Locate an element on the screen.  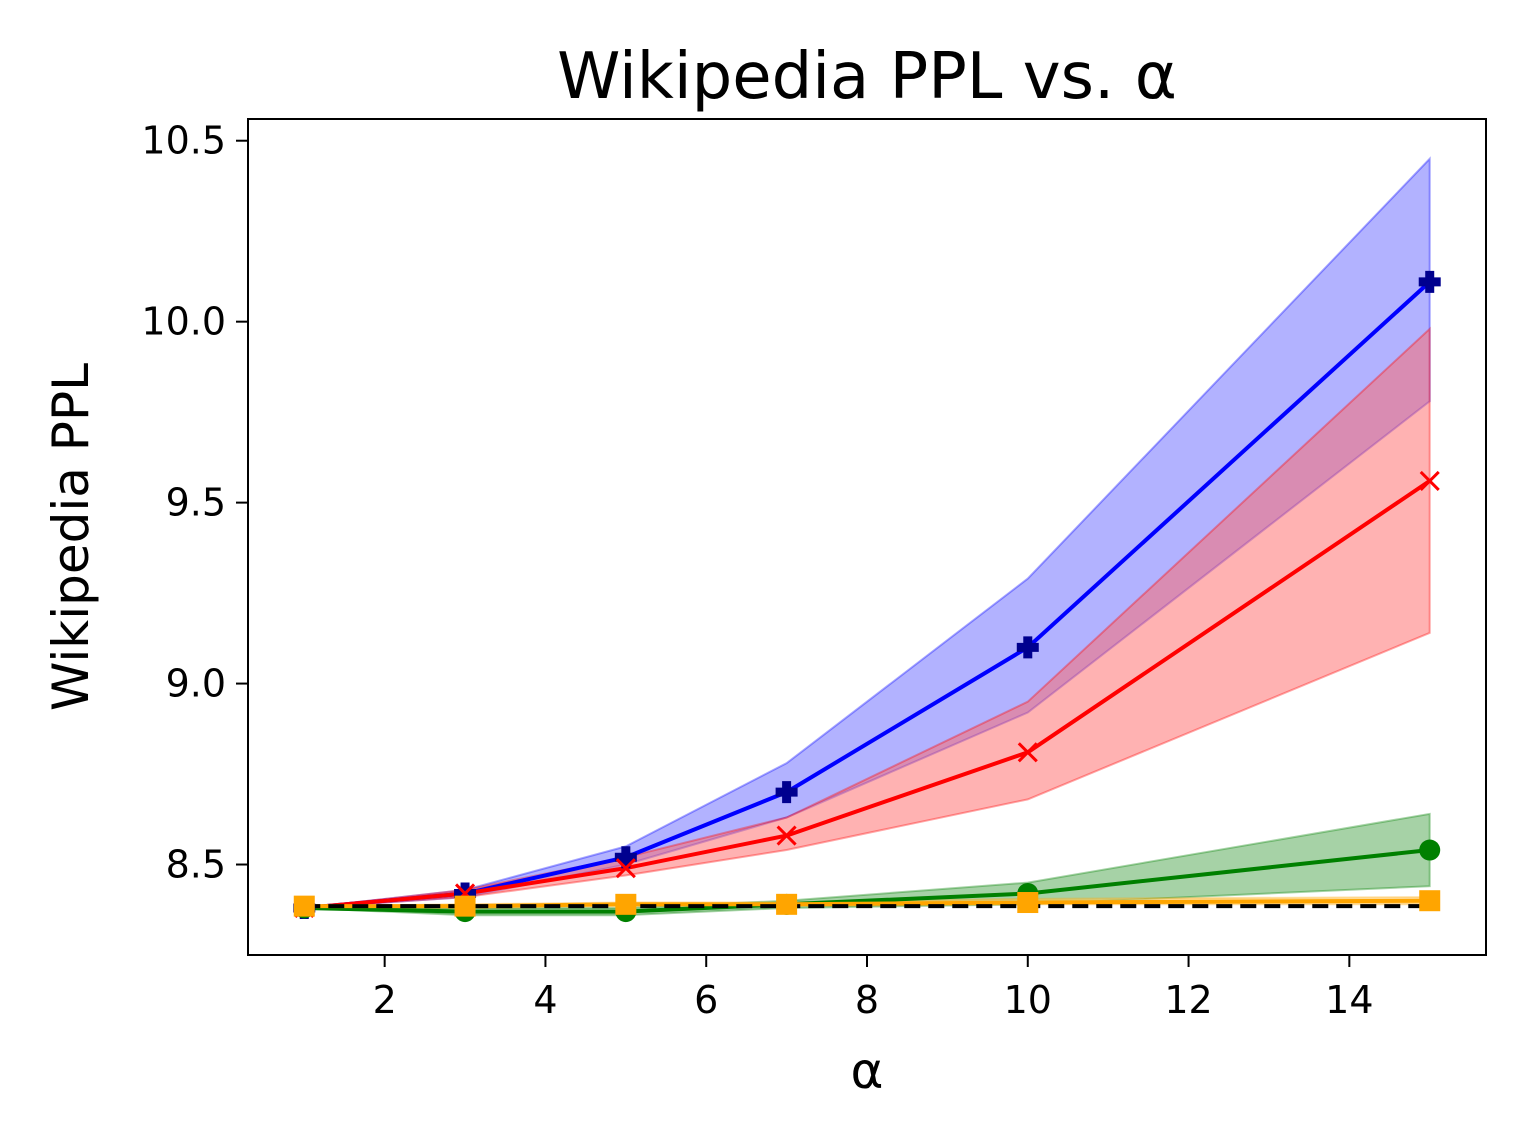
y-tick-label-4: 10.0 is located at coordinates (183, 322).